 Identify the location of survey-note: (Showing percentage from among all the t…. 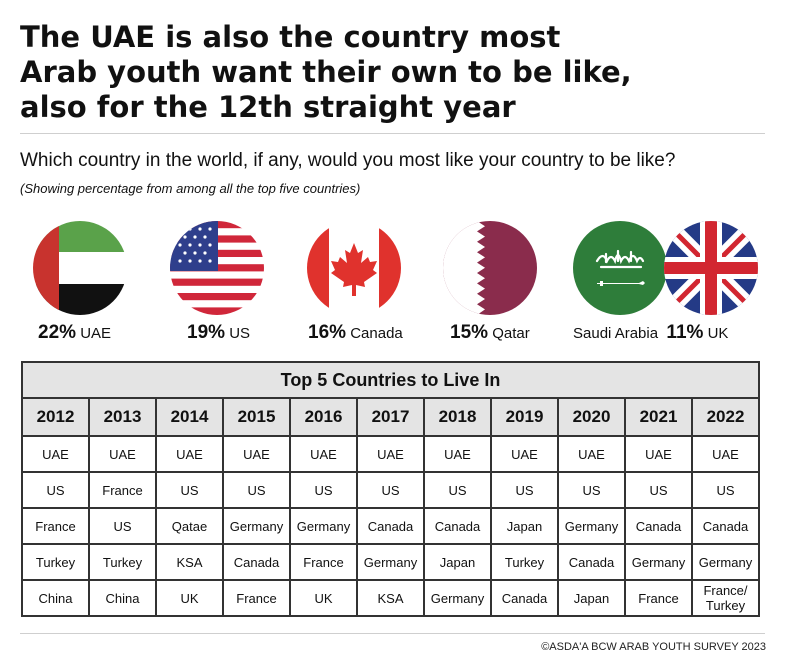
(190, 188).